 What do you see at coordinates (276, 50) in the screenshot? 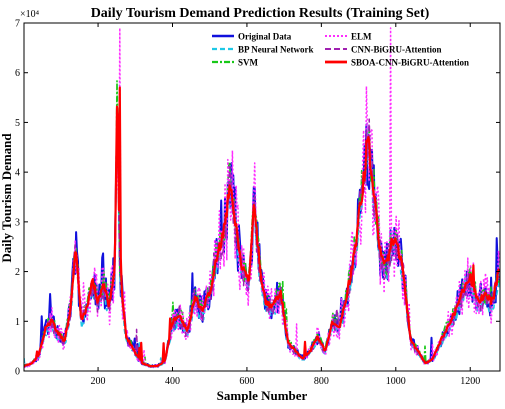
I see `legend-label-bp-neural-network: BP Neural Network` at bounding box center [276, 50].